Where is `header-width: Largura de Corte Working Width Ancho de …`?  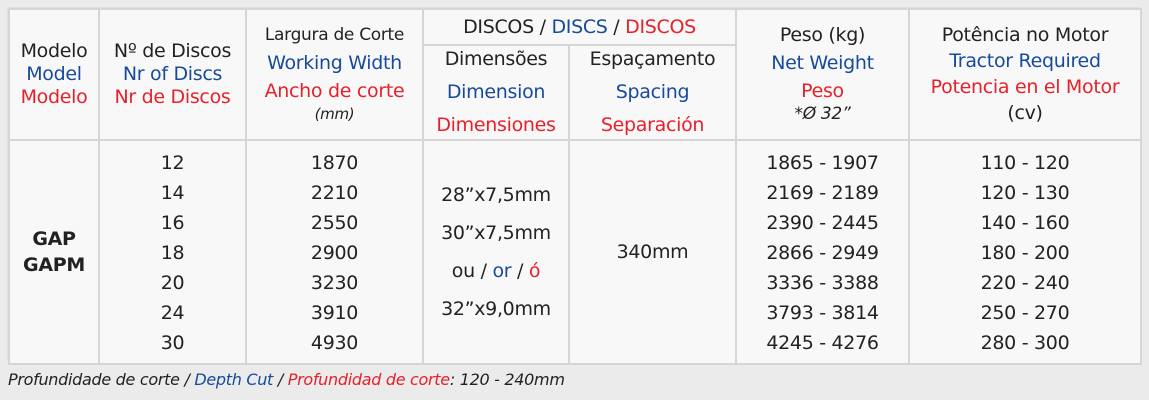
header-width: Largura de Corte Working Width Ancho de … is located at coordinates (334, 74).